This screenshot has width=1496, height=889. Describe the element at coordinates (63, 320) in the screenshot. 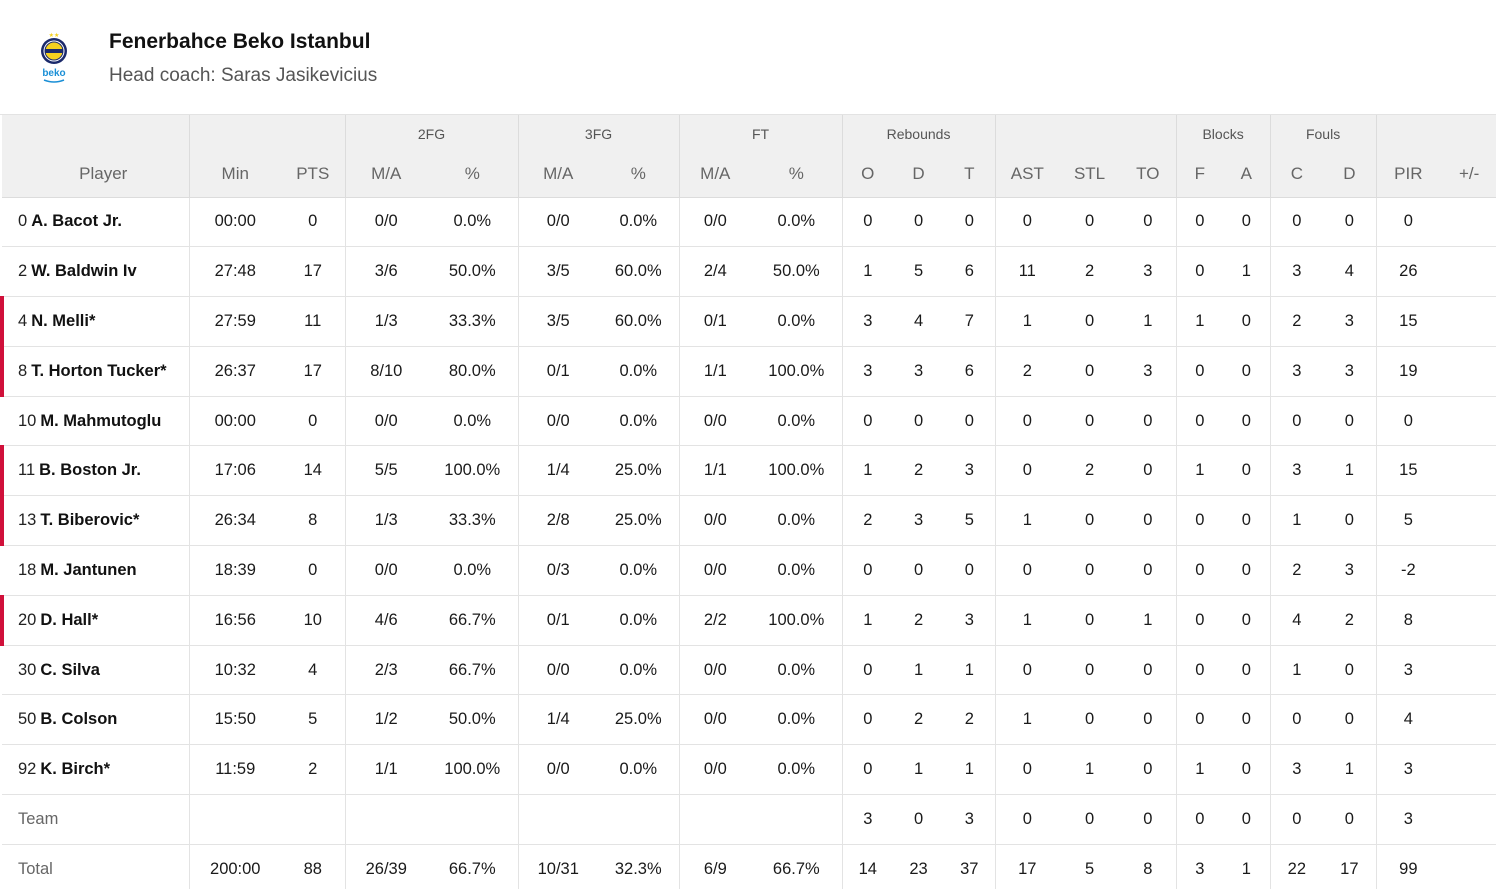

I see `player-name-link: N. Melli*` at that location.